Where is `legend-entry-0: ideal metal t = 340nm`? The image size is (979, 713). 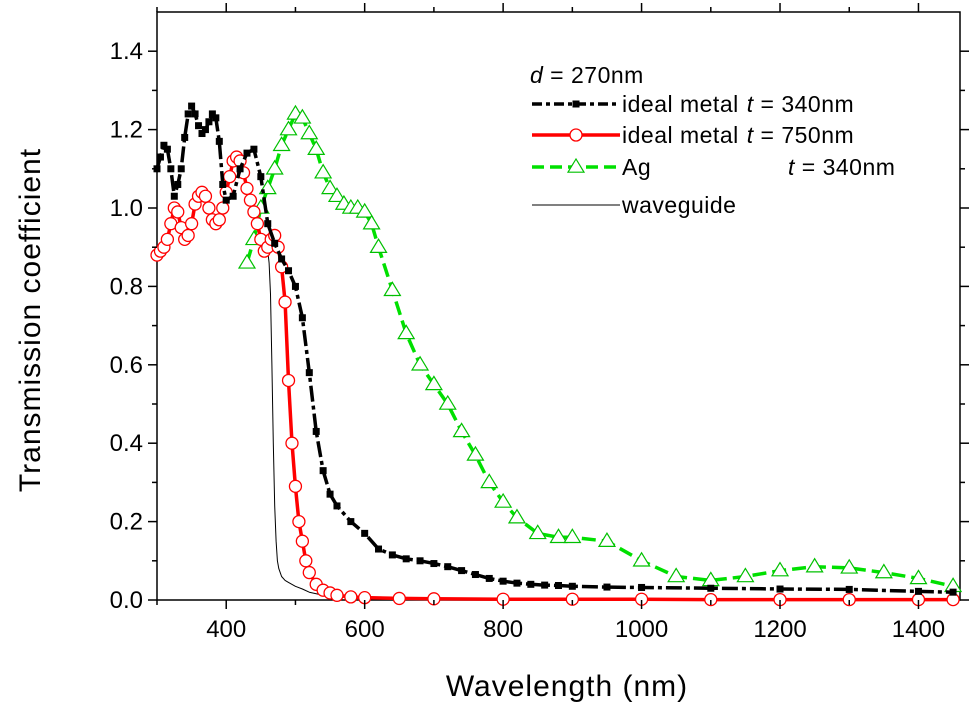
legend-entry-0: ideal metal t = 340nm is located at coordinates (693, 104).